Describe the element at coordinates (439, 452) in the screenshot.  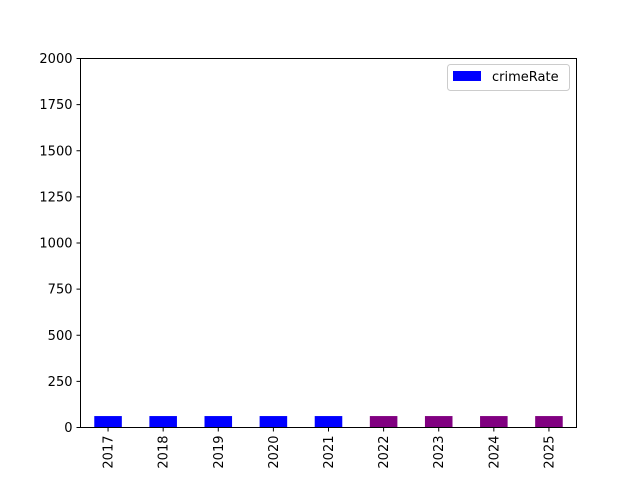
I see `x-tick-label: 2023` at that location.